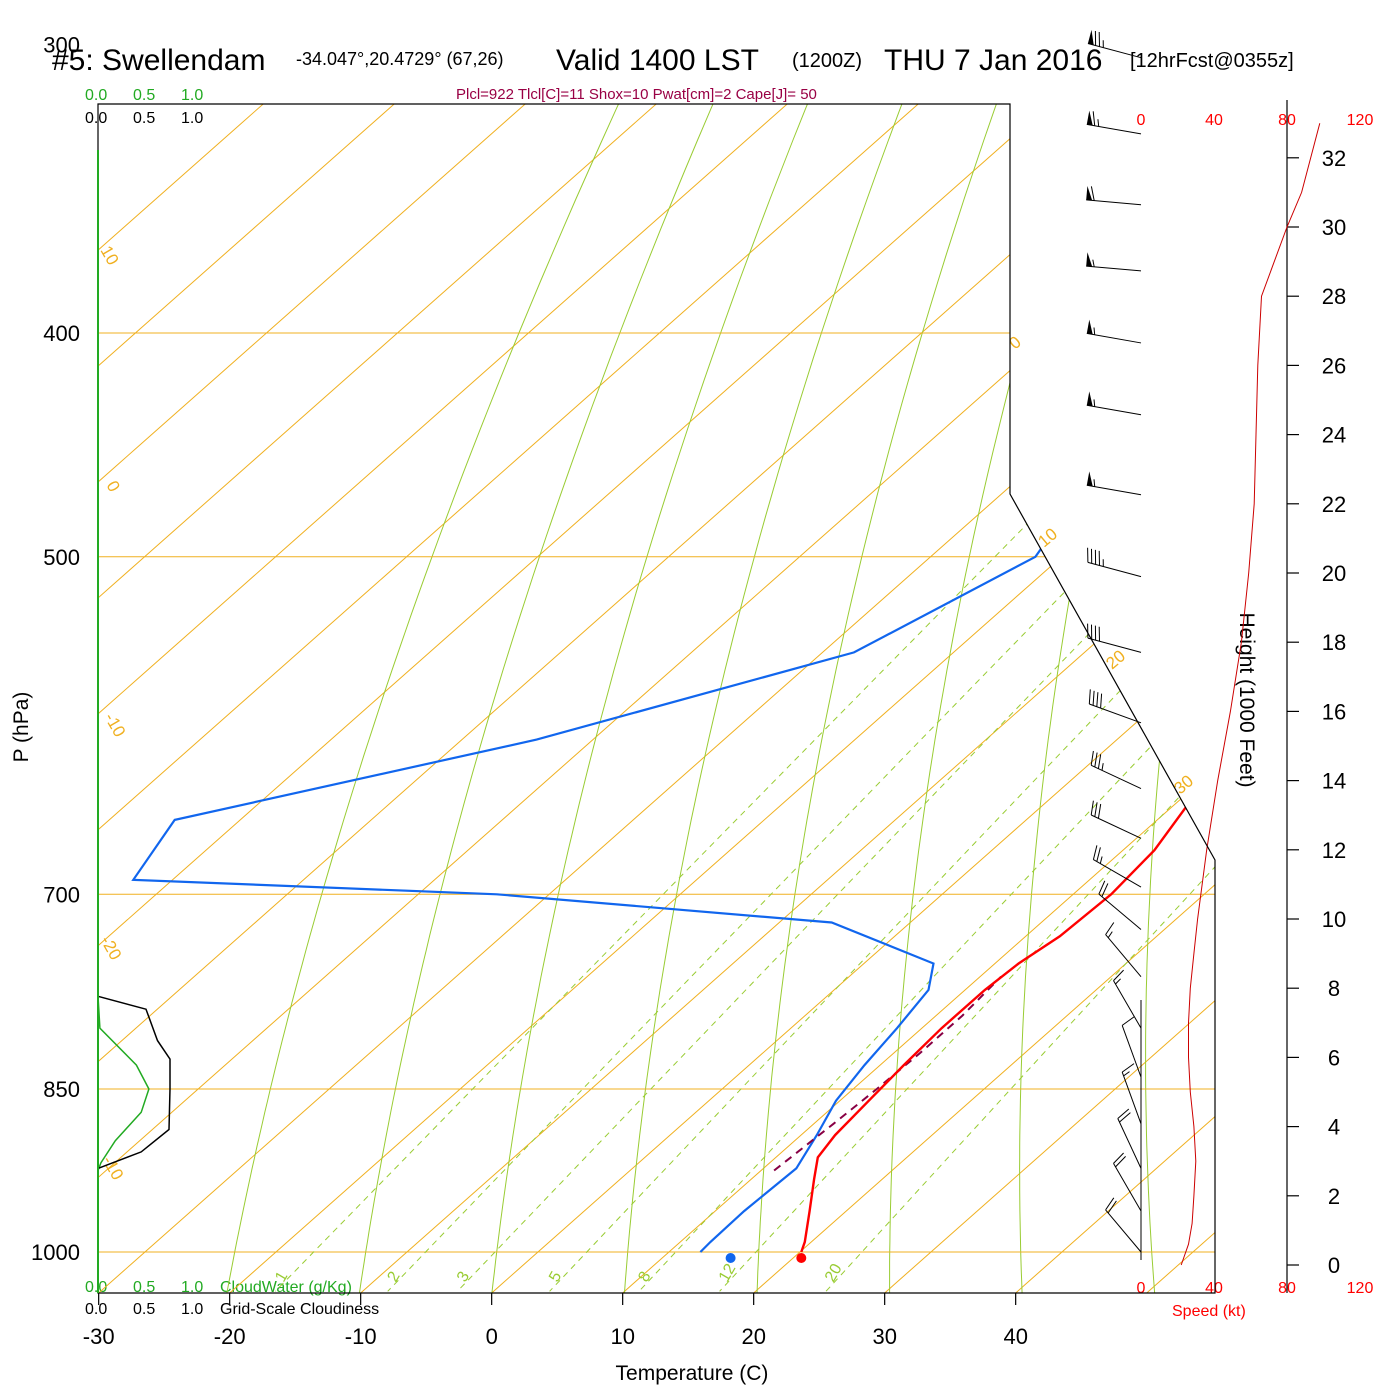 This screenshot has height=1400, width=1400. I want to click on cloudiness-scale-top-2: 1.0, so click(192, 118).